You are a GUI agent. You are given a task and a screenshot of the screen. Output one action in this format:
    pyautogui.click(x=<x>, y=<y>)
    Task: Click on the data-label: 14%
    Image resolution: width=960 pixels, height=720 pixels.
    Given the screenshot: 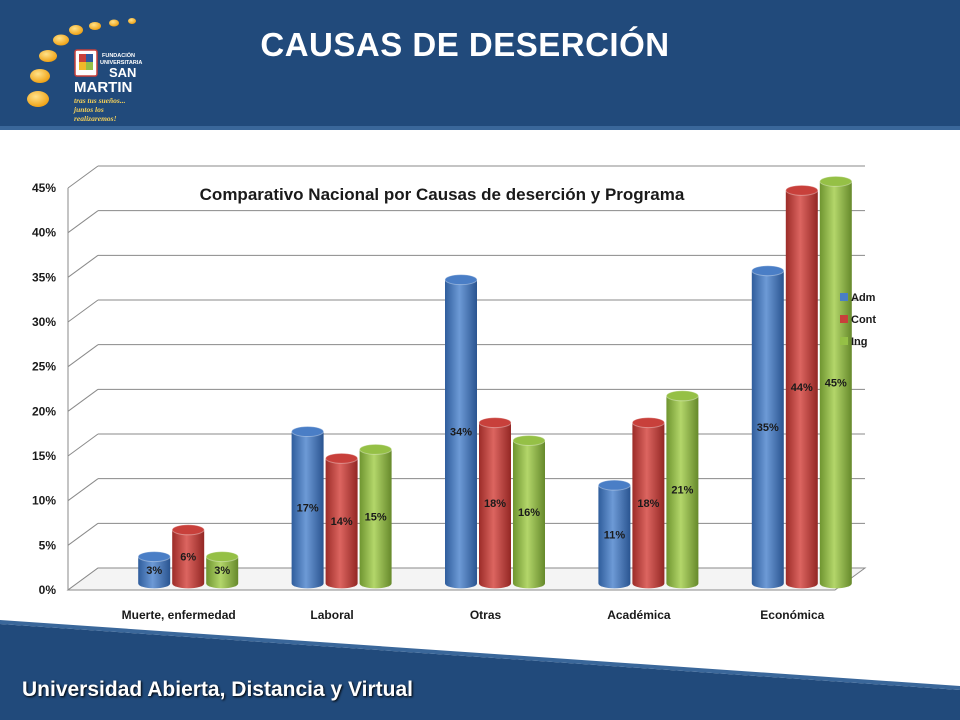 What is the action you would take?
    pyautogui.click(x=342, y=522)
    